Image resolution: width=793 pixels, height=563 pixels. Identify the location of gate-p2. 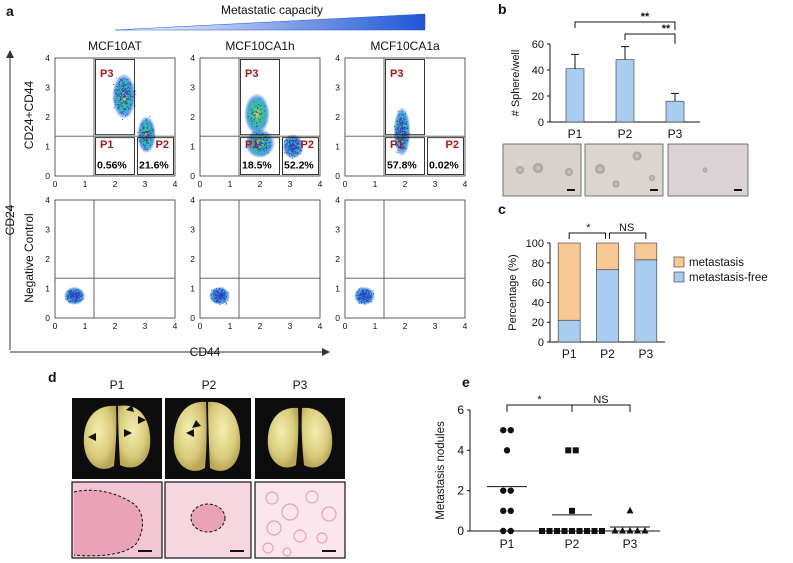
(445, 156).